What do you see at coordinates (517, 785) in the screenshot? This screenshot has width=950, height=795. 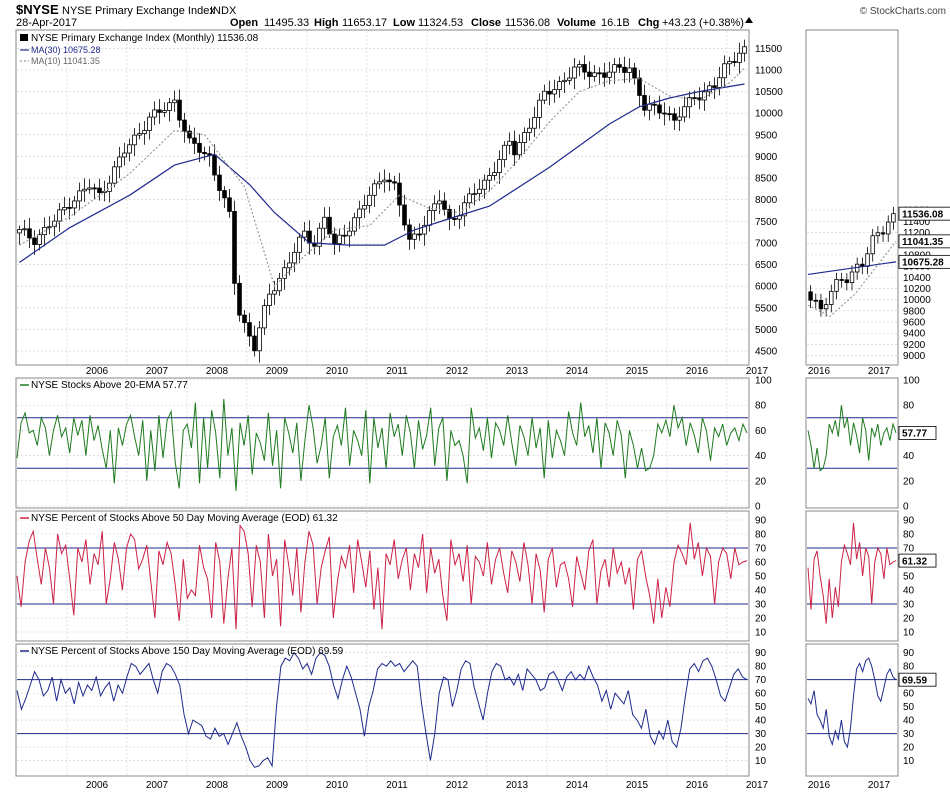 I see `x-axis-year-bottom: 2013` at bounding box center [517, 785].